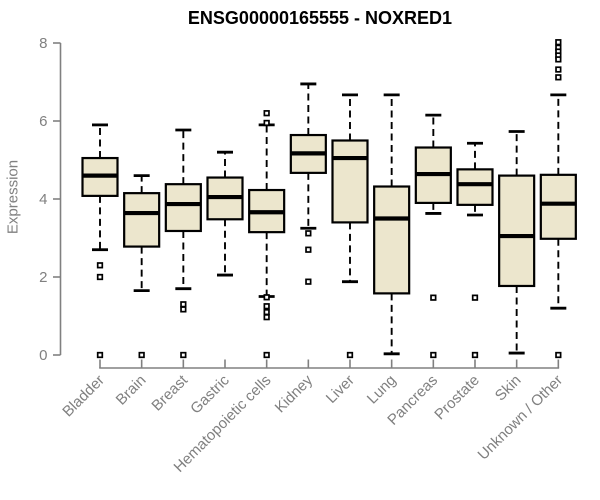  Describe the element at coordinates (320, 18) in the screenshot. I see `chart-title: ENSG00000165555 - NOXRED1` at that location.